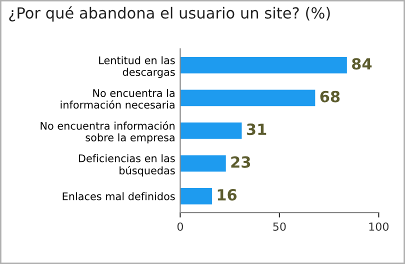 The width and height of the screenshot is (405, 264). What do you see at coordinates (126, 165) in the screenshot?
I see `y-tick-label: Deficiencias en las búsquedas` at bounding box center [126, 165].